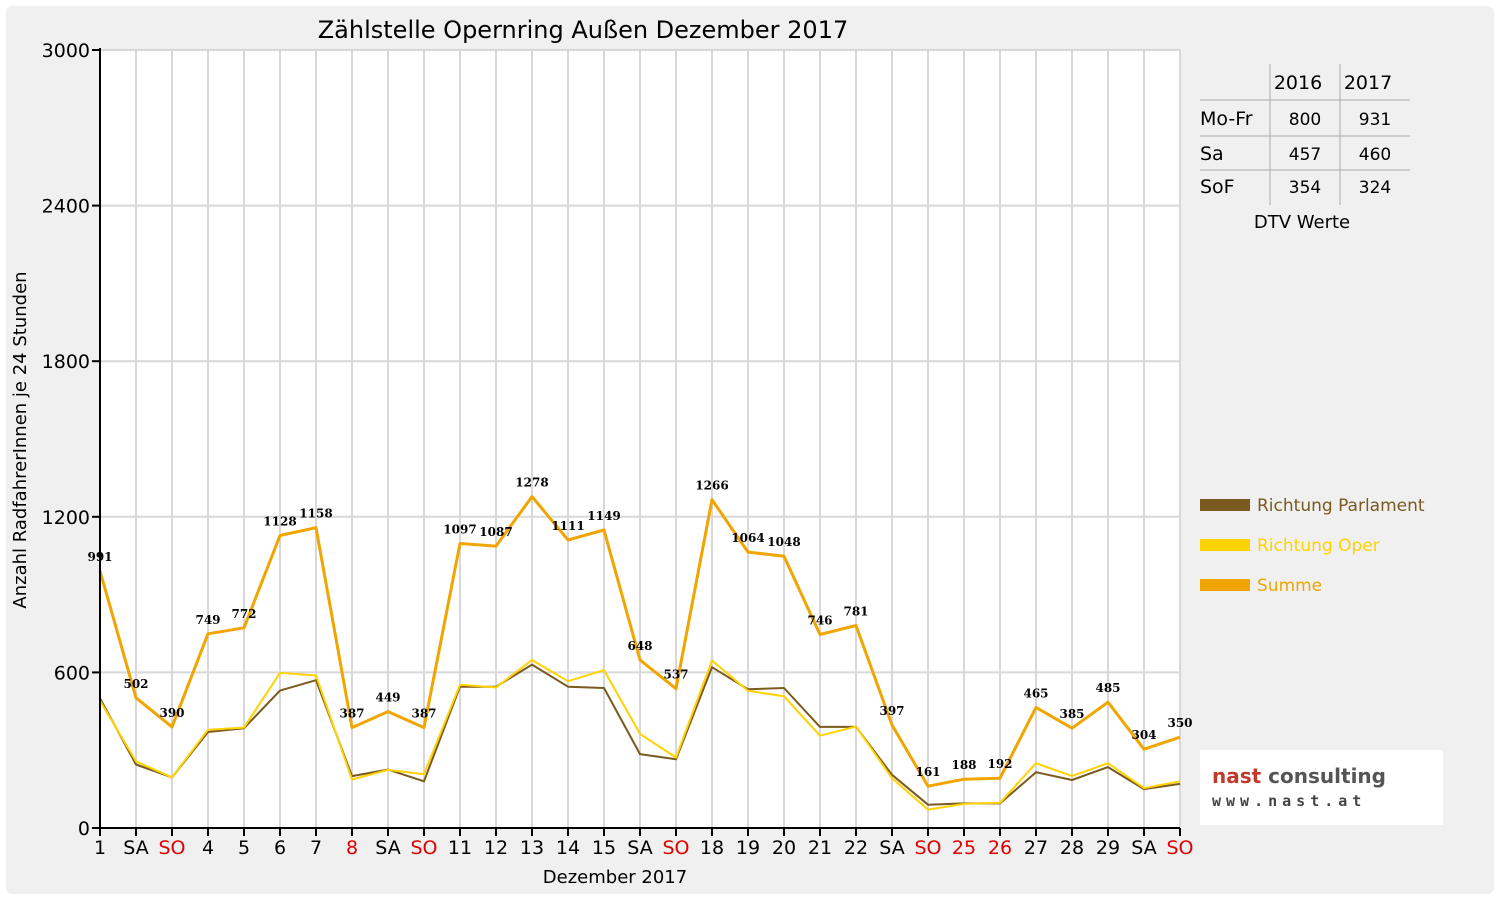  What do you see at coordinates (891, 711) in the screenshot?
I see `data-label: 397` at bounding box center [891, 711].